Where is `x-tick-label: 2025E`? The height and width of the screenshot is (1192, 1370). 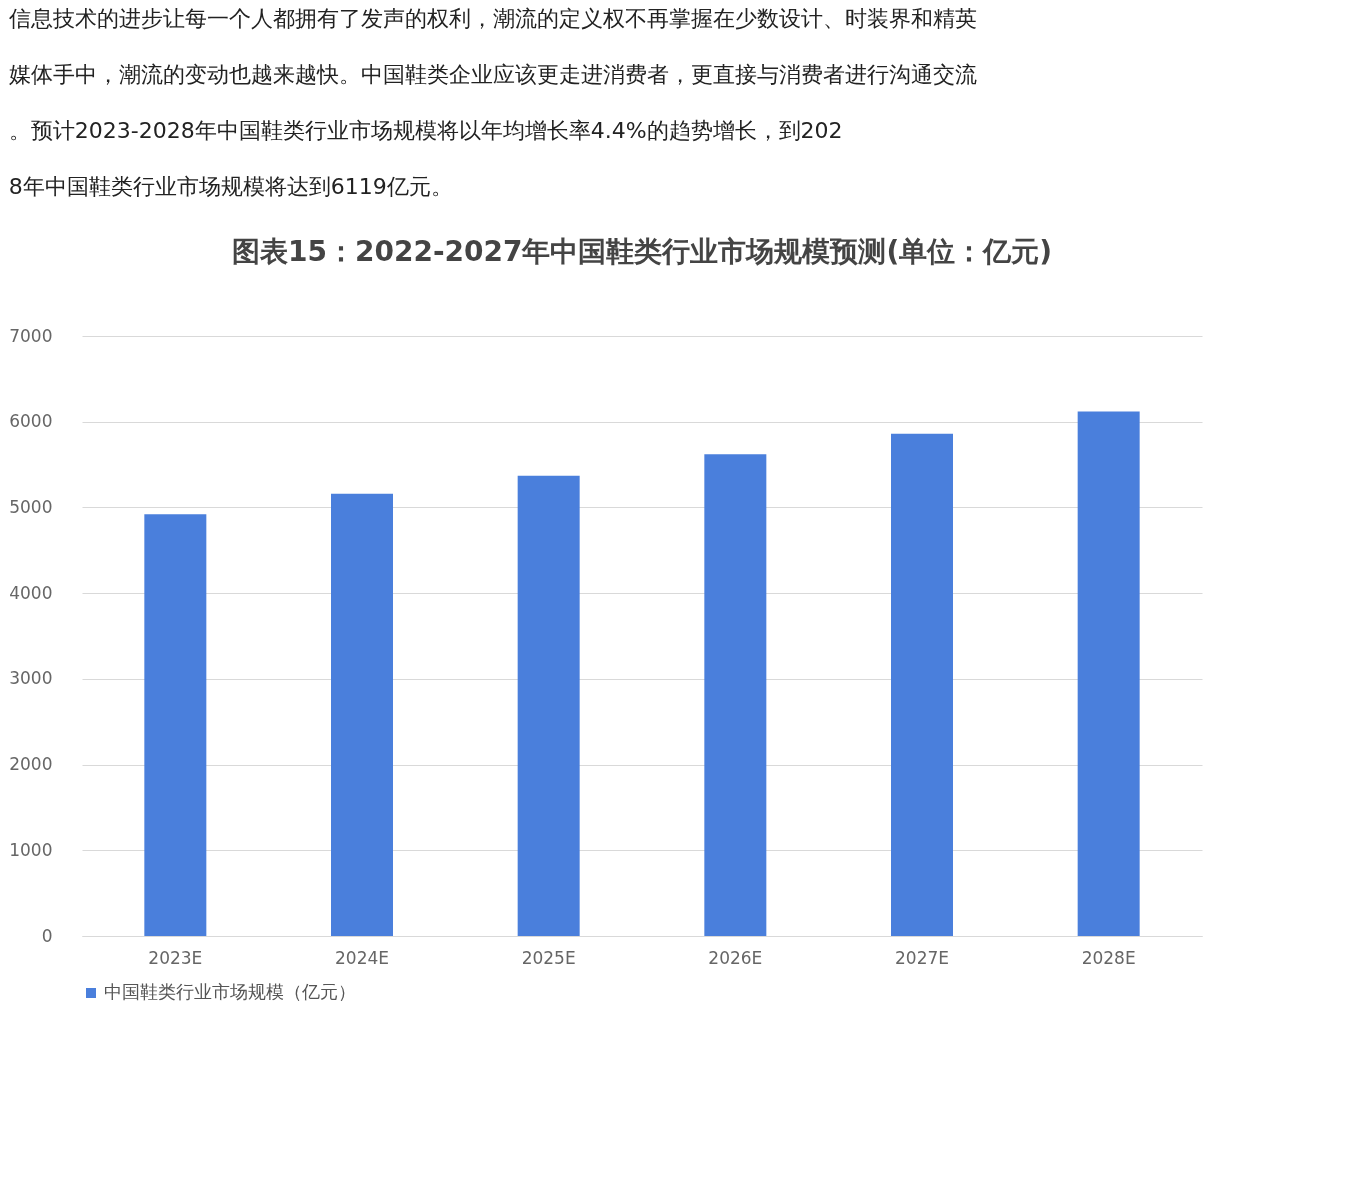
x-tick-label: 2025E is located at coordinates (548, 957).